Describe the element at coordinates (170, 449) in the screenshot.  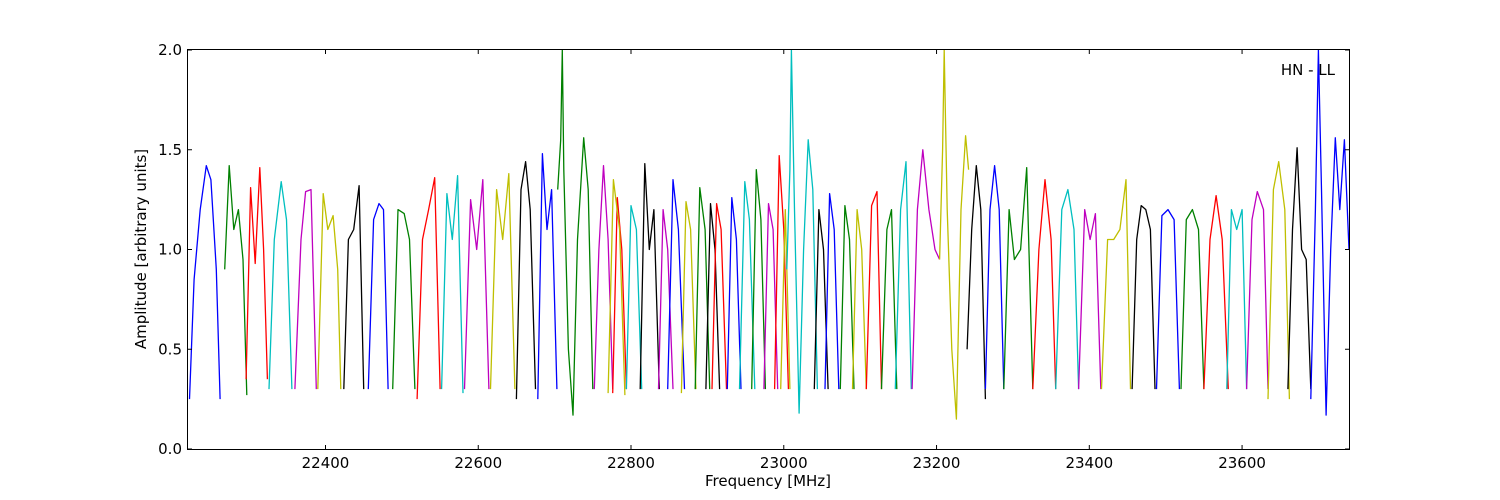
I see `y-tick-label: 0.0` at that location.